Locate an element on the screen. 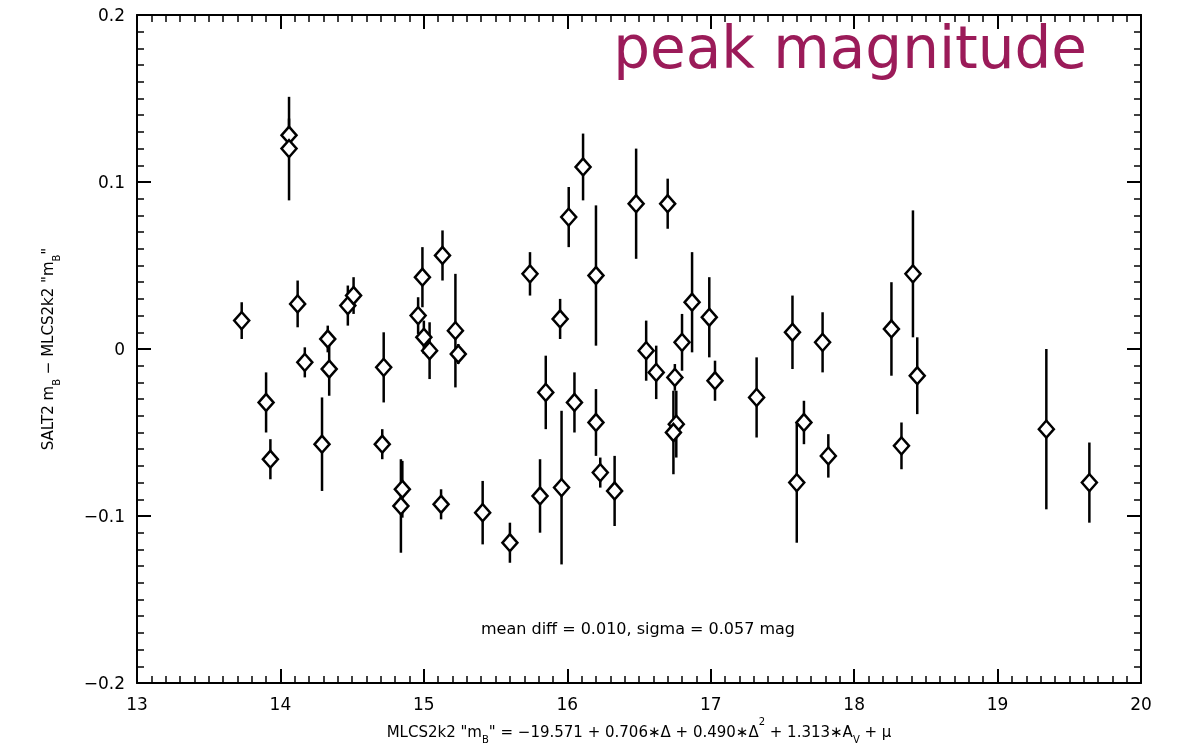  y-tick-label: 0 is located at coordinates (119, 349).